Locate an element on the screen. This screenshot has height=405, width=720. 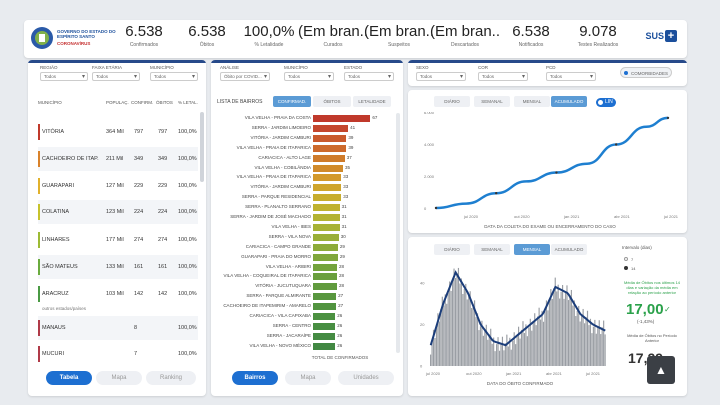
bairros-scrollbar is located at coordinates (398, 233).